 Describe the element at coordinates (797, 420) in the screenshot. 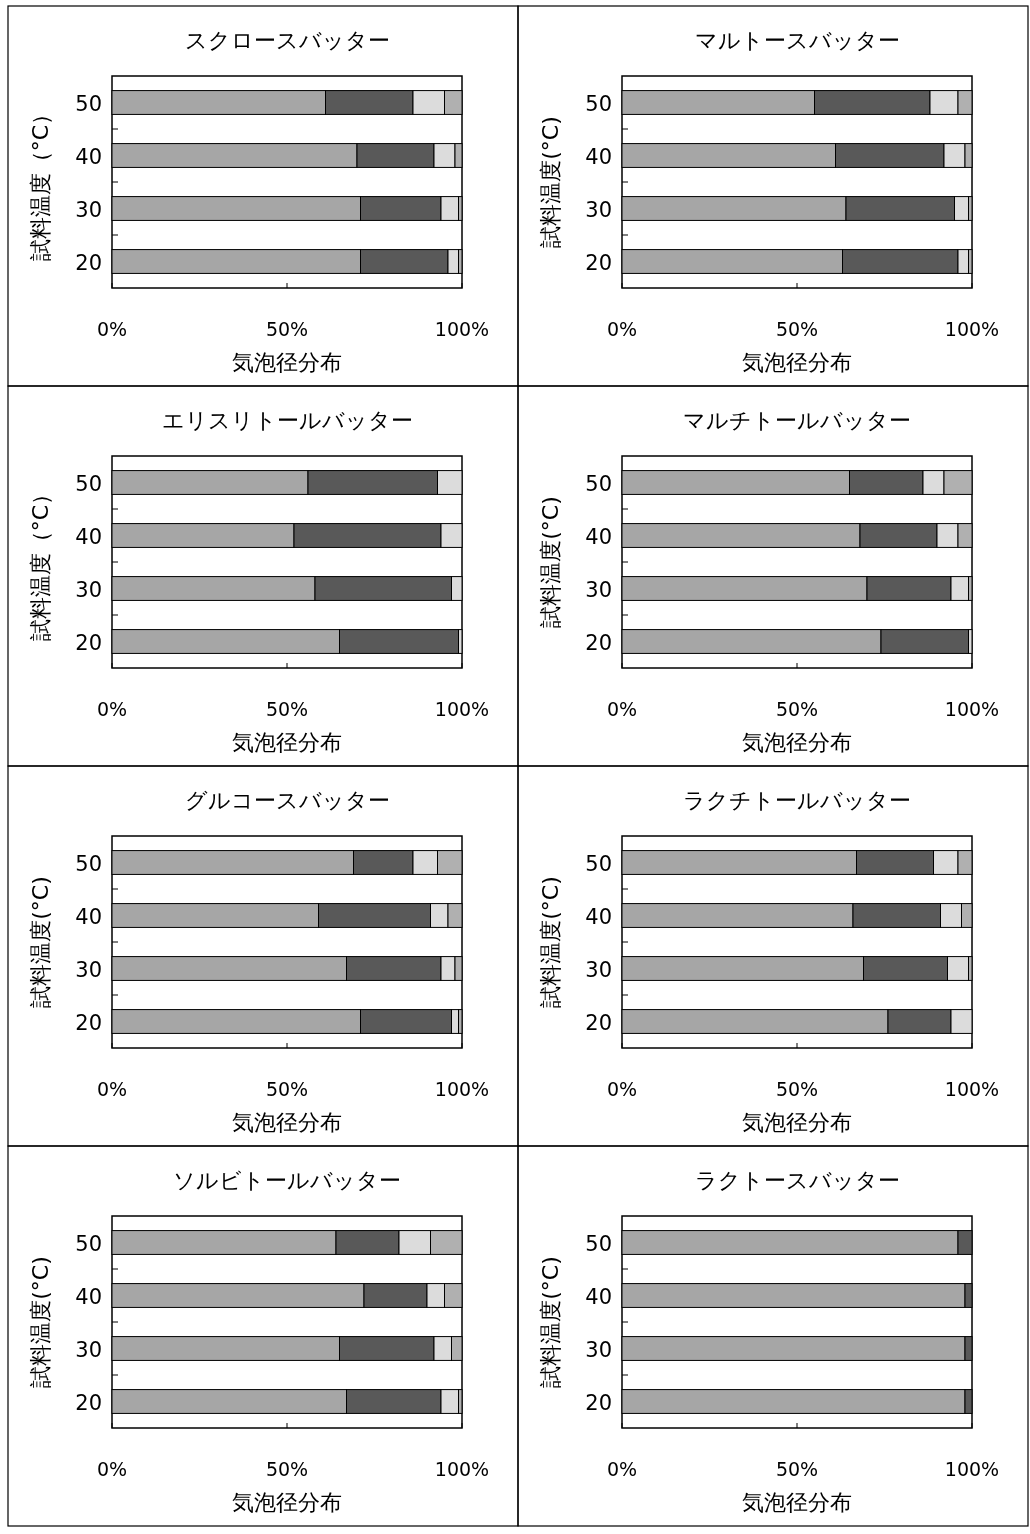

I see `chart-title: マルチトールバッター` at that location.